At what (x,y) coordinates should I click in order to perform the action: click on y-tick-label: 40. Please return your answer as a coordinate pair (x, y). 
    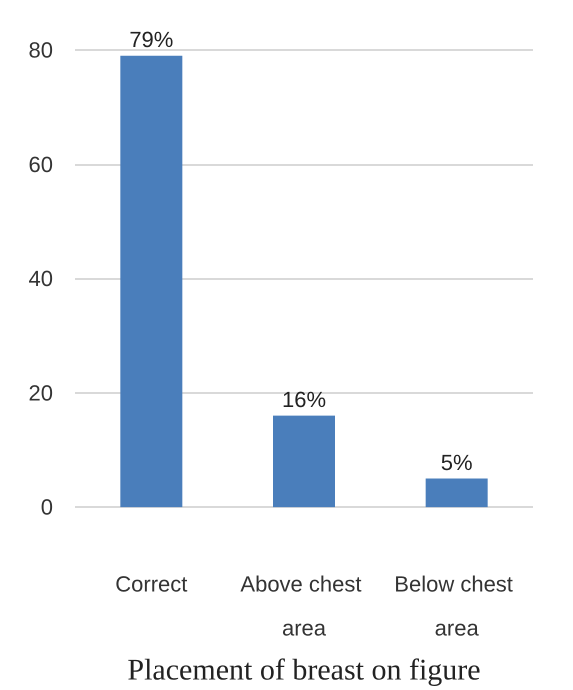
    Looking at the image, I should click on (40, 279).